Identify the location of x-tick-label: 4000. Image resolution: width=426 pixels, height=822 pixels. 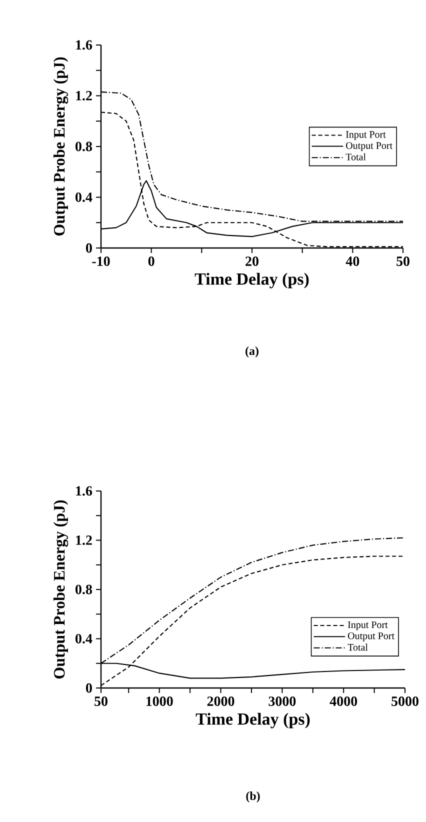
(344, 701).